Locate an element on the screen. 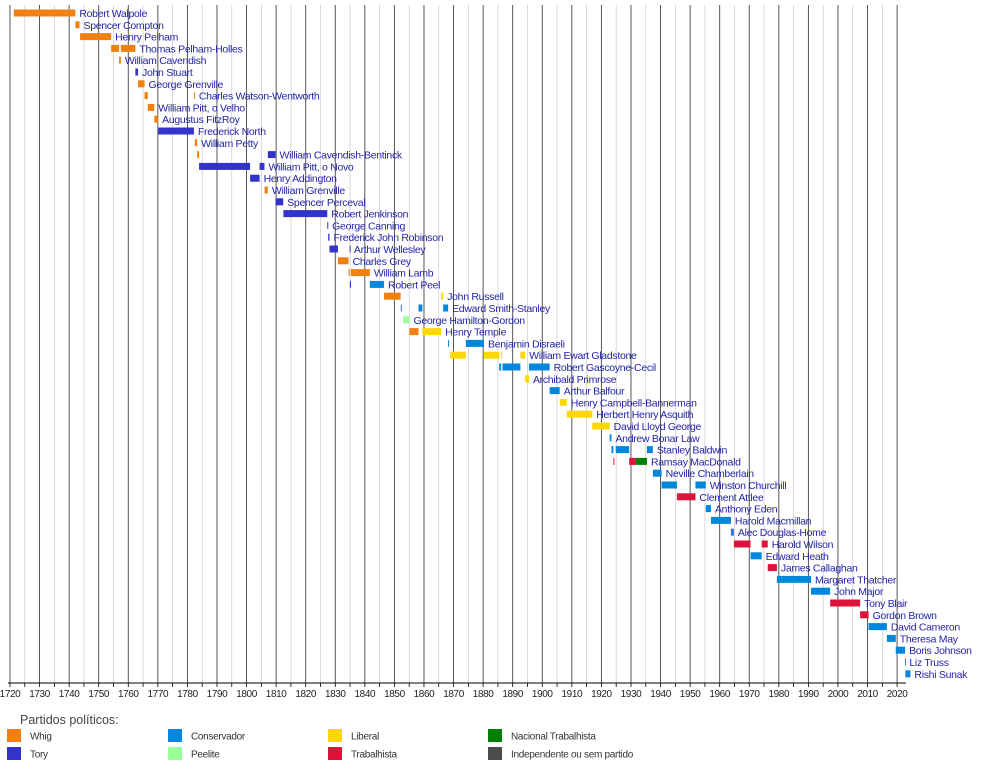  pm-label: Robert Jenkinson is located at coordinates (369, 215).